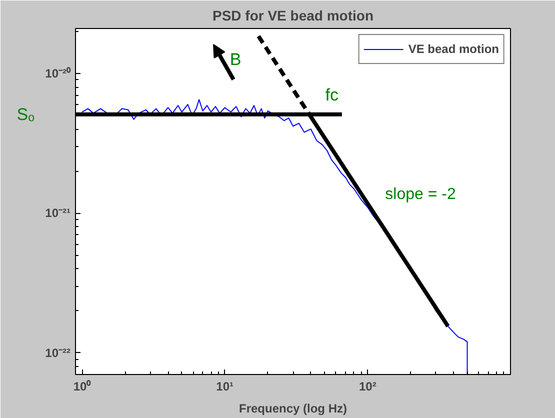  What do you see at coordinates (225, 387) in the screenshot?
I see `x-tick-label: 10¹` at bounding box center [225, 387].